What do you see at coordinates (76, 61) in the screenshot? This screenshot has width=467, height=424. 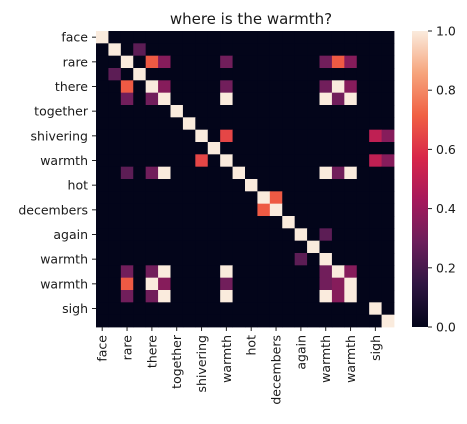 I see `y-tick-label: rare` at bounding box center [76, 61].